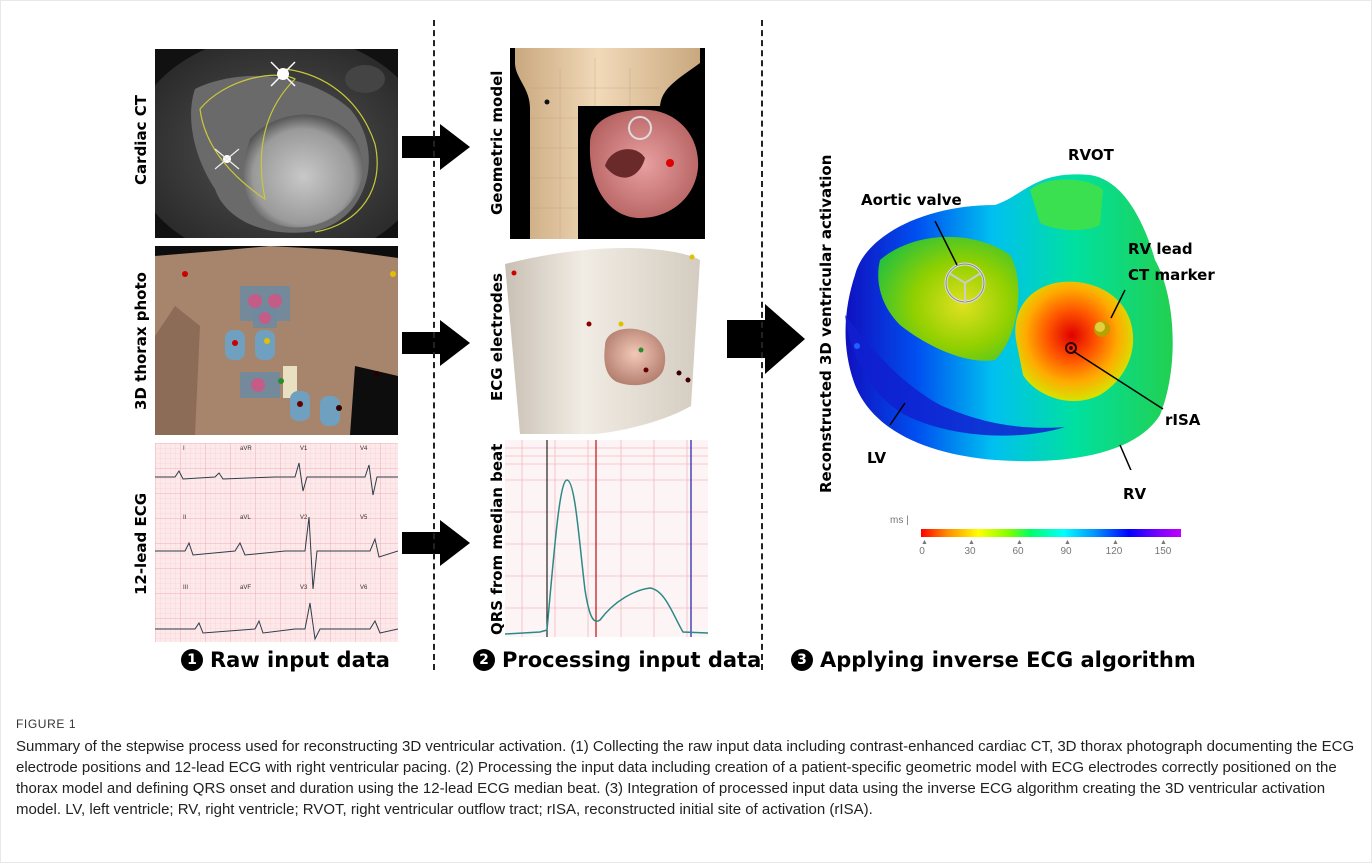  I want to click on ecg-lead-label-V4: V4, so click(364, 449).